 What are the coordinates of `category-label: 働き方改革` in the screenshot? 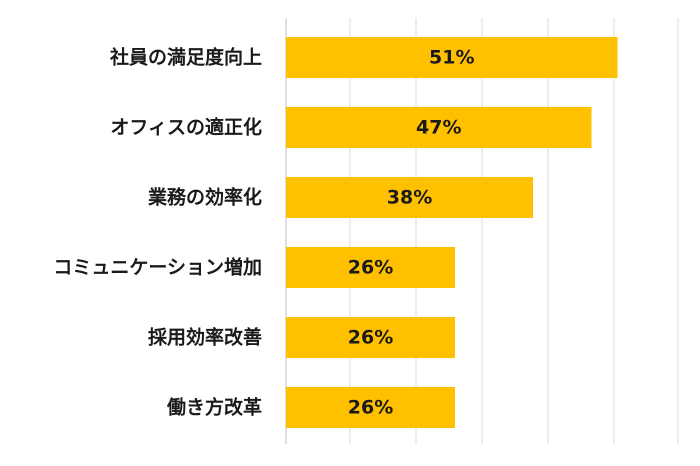 It's located at (214, 407).